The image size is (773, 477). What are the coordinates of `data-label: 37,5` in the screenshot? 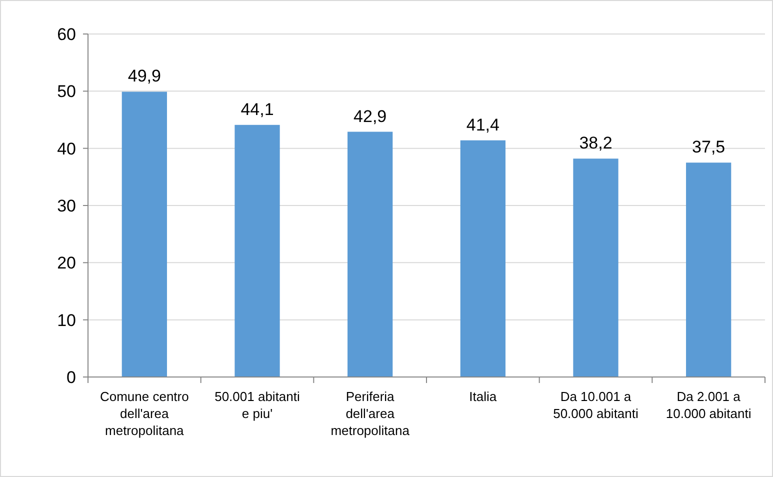 It's located at (709, 147).